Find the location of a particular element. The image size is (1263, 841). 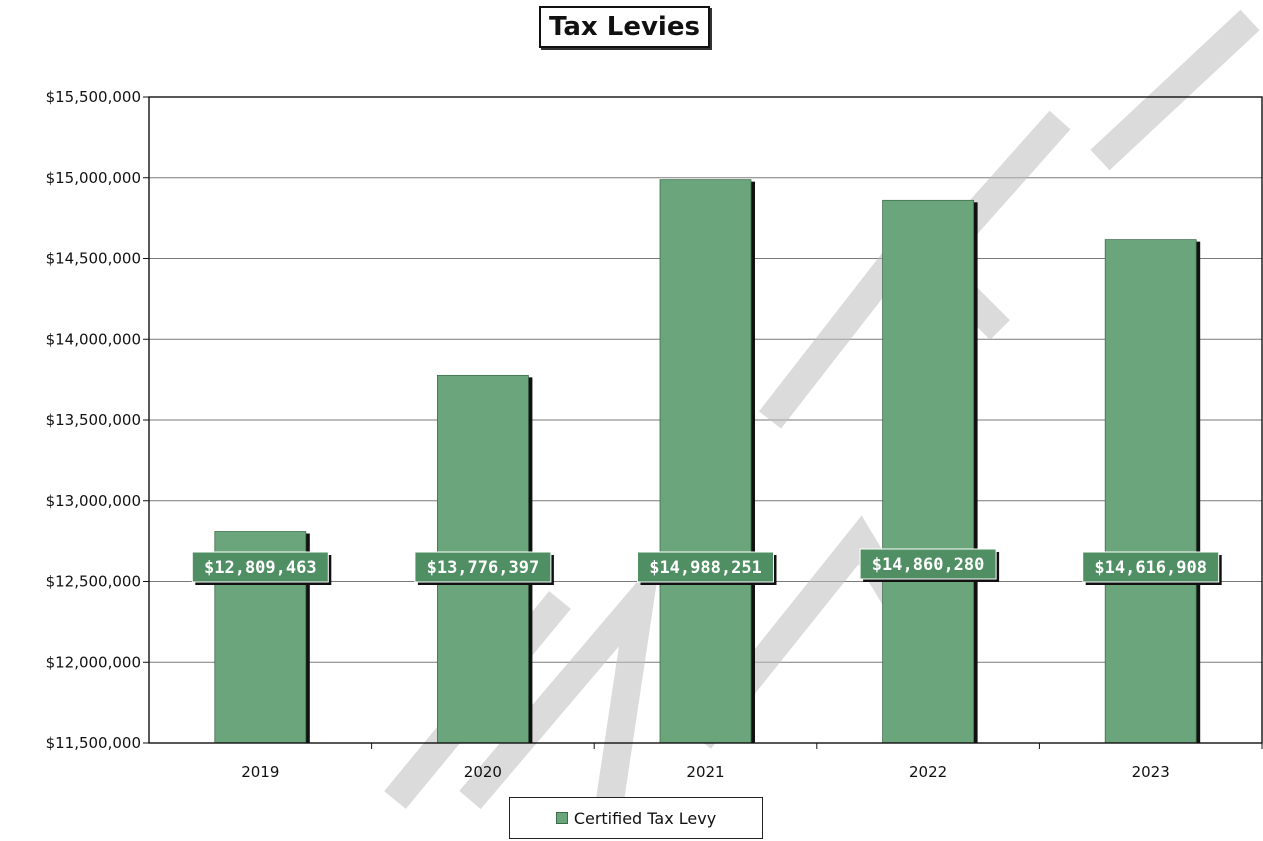

bar-2022 is located at coordinates (928, 471).